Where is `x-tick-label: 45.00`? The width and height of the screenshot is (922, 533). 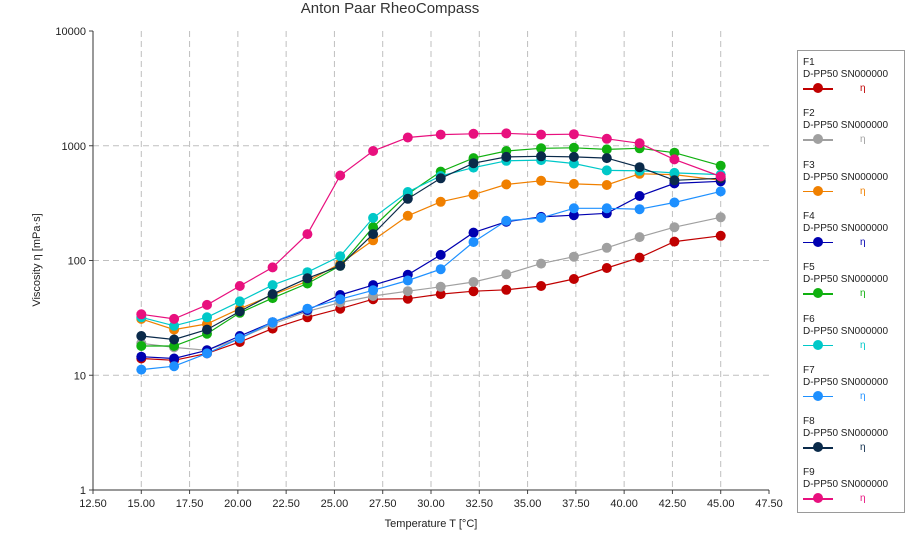 x-tick-label: 45.00 is located at coordinates (721, 504).